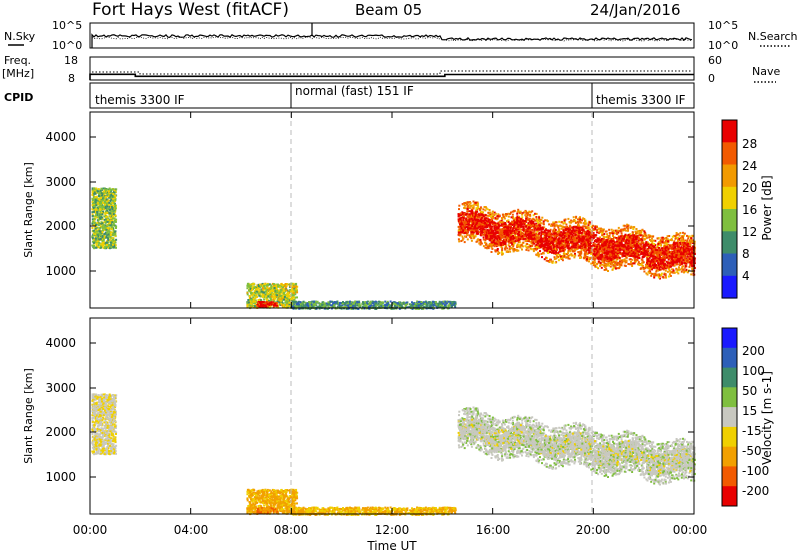  Describe the element at coordinates (392, 72) in the screenshot. I see `nave-trace` at that location.